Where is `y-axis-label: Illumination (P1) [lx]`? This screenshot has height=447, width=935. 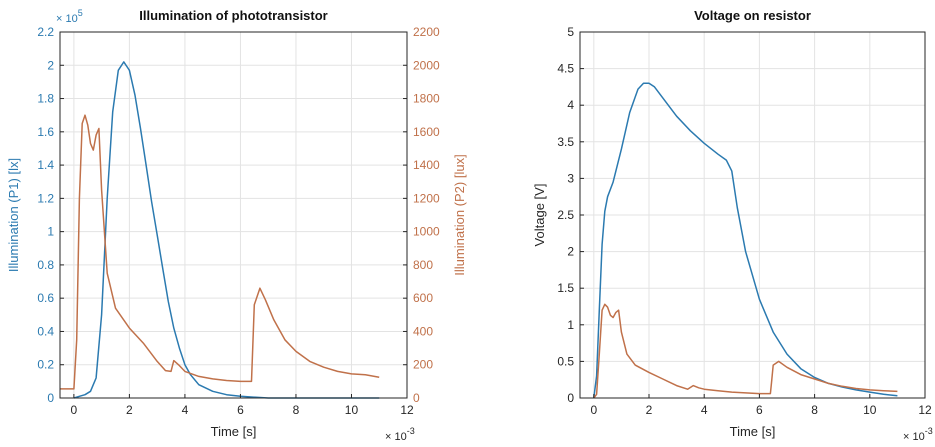
y-axis-label: Illumination (P1) [lx] is located at coordinates (13, 215).